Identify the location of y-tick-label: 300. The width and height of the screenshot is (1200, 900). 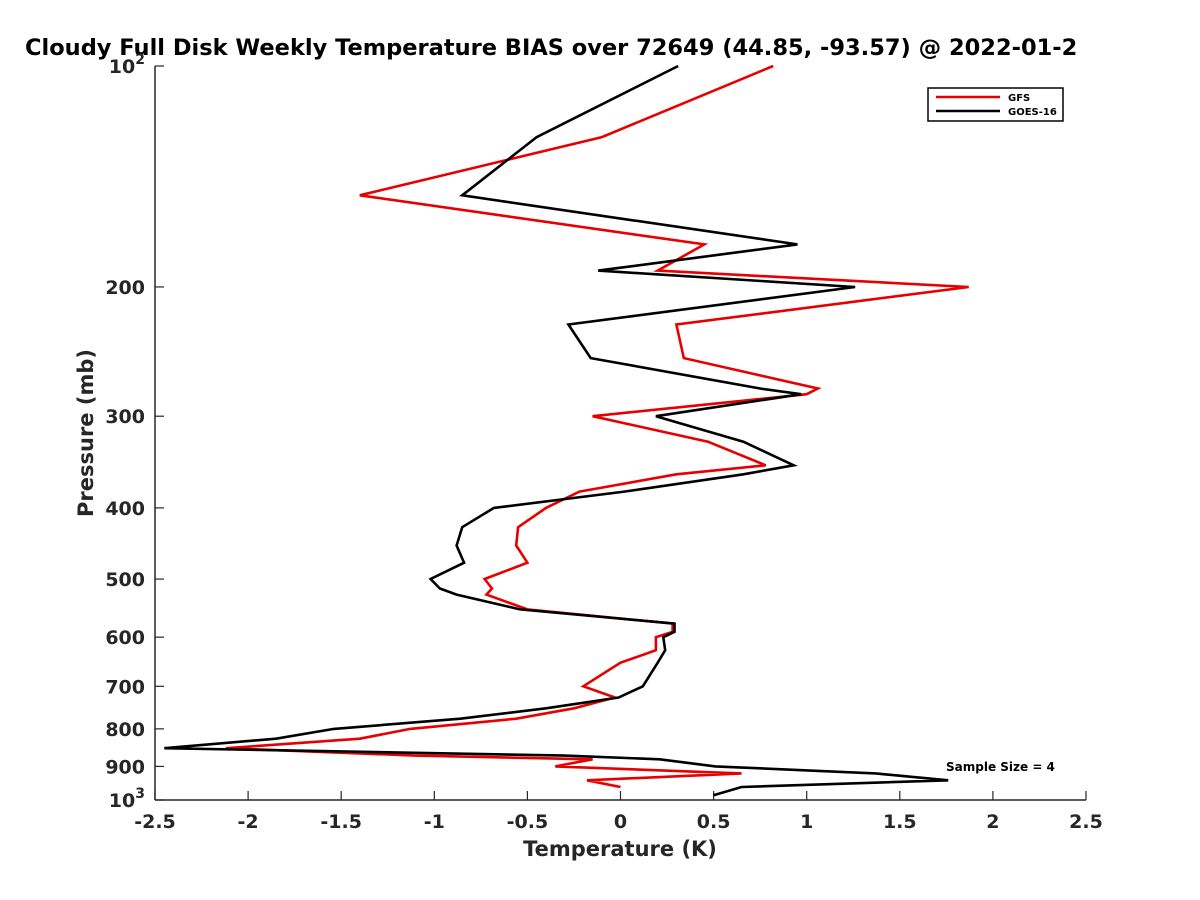
(125, 417).